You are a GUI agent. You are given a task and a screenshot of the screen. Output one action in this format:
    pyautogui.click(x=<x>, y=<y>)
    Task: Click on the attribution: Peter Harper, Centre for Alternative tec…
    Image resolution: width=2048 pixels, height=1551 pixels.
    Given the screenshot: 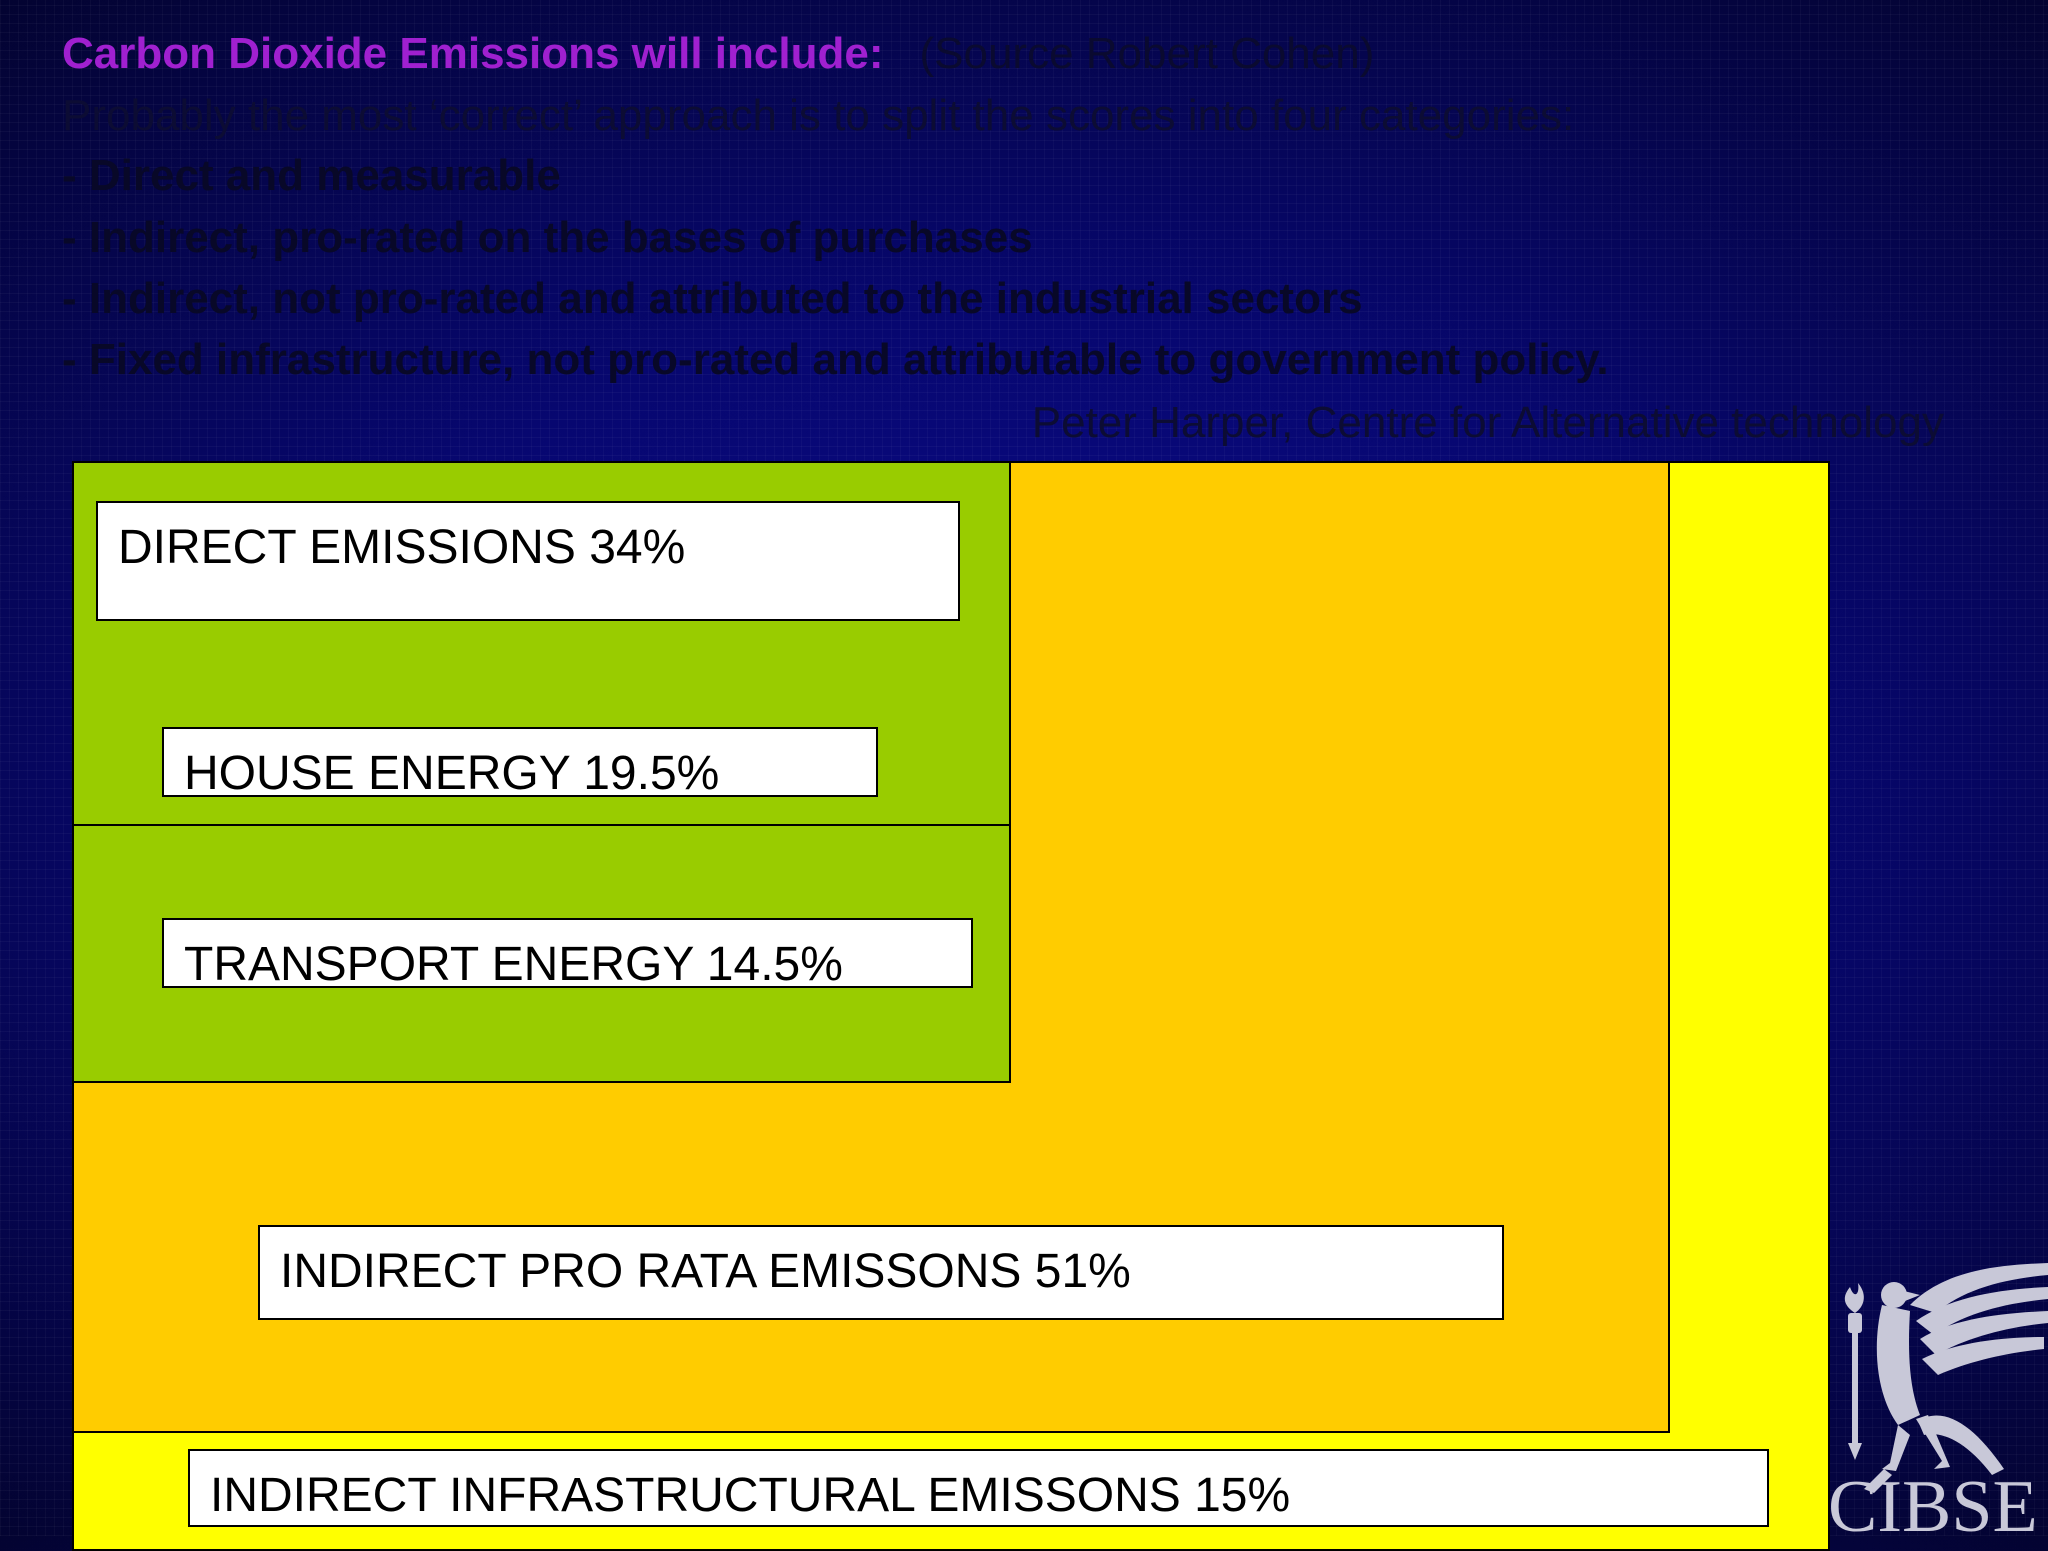 What is the action you would take?
    pyautogui.click(x=1487, y=422)
    